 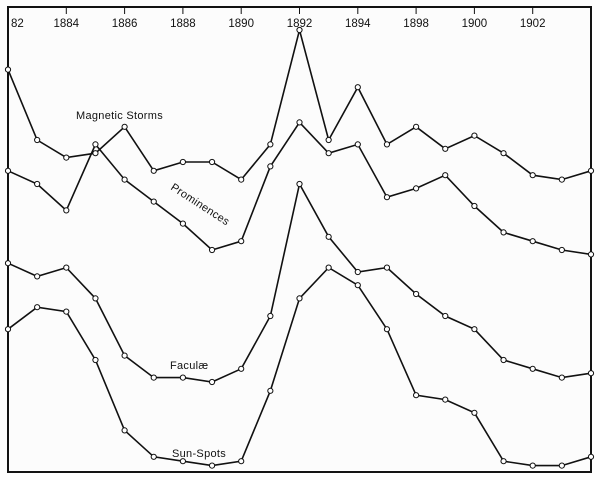 I want to click on series-label-faculae: Faculæ, so click(x=189, y=366).